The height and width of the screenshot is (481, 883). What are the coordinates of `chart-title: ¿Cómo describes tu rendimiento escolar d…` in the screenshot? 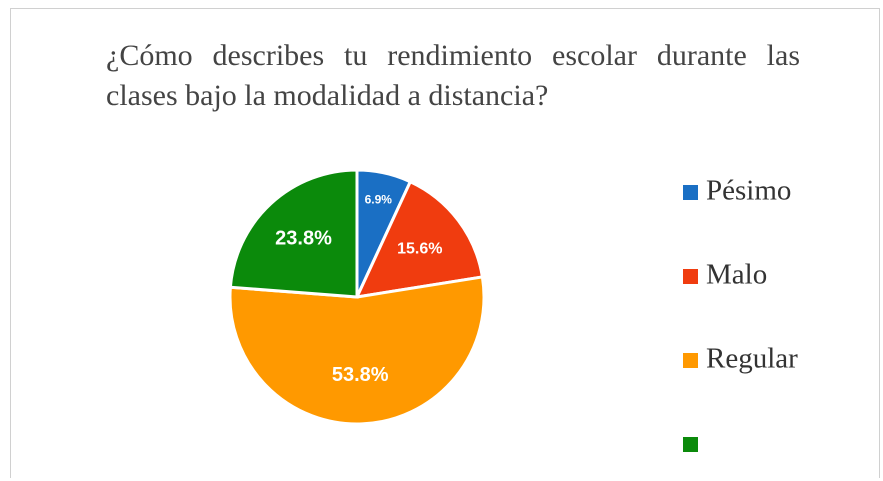 It's located at (453, 75).